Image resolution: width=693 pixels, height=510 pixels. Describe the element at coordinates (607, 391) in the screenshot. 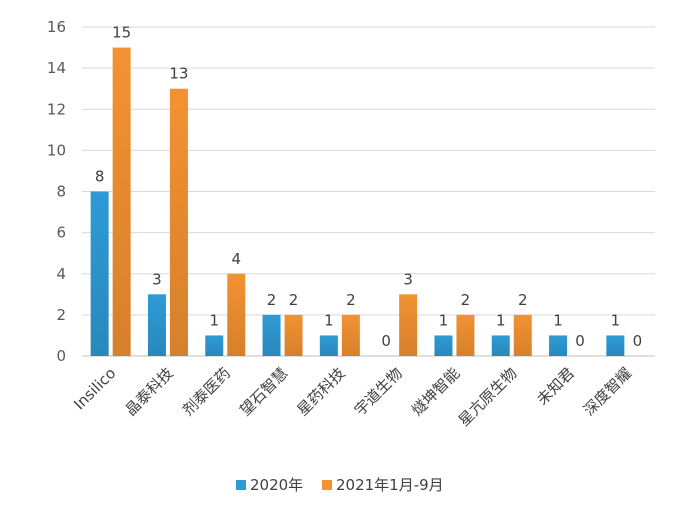

I see `x-category-label: 深度智耀` at that location.